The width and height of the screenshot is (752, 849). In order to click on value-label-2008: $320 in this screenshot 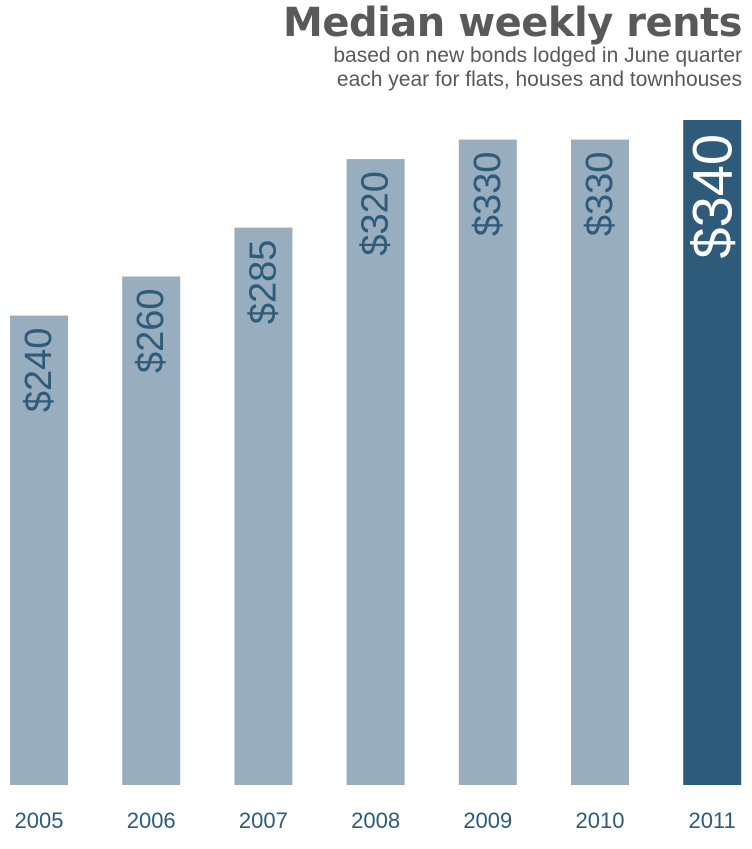, I will do `click(376, 213)`.